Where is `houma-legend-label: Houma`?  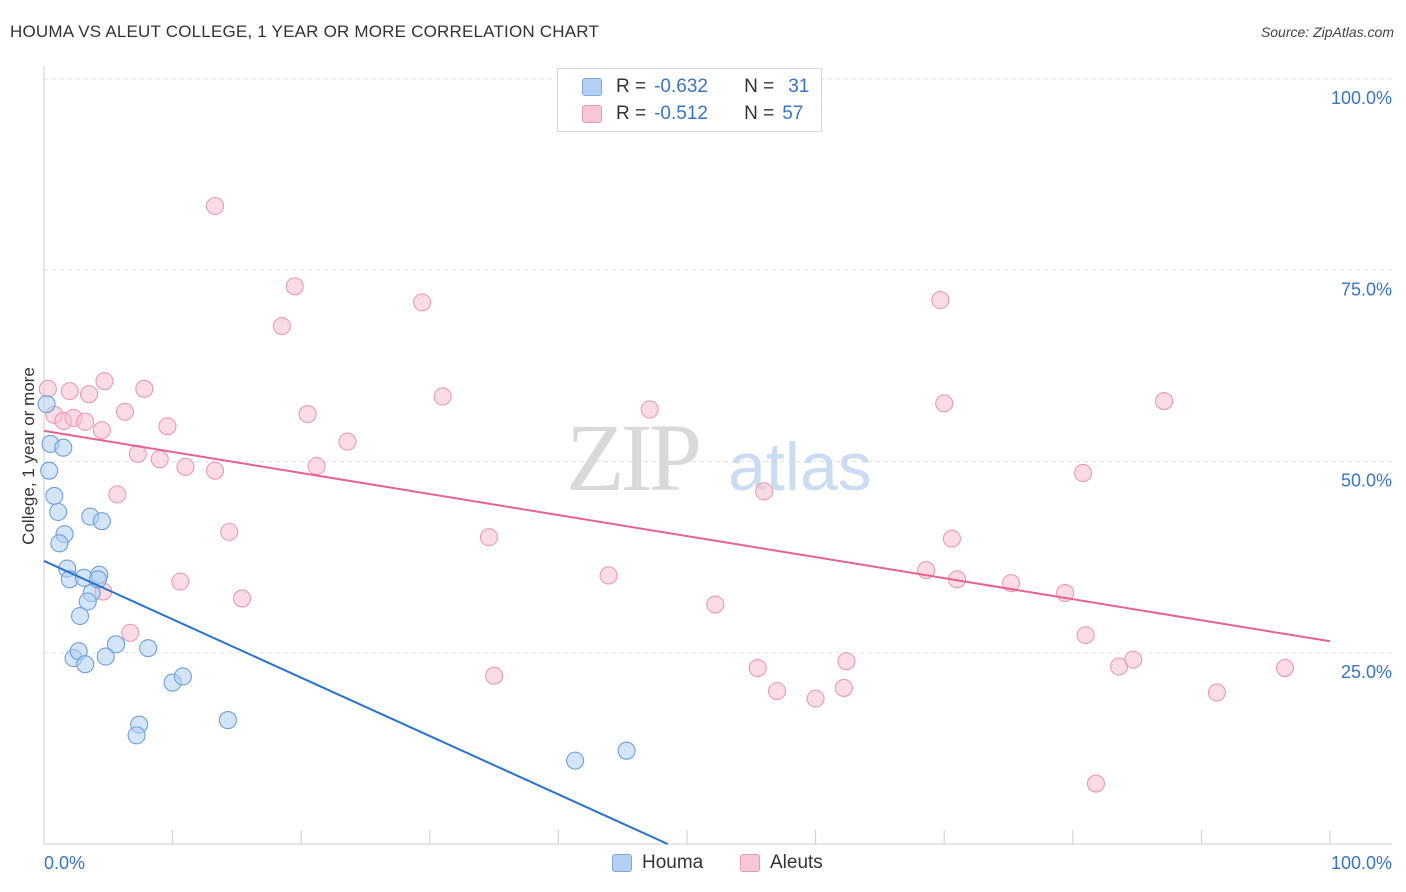 houma-legend-label: Houma is located at coordinates (673, 862).